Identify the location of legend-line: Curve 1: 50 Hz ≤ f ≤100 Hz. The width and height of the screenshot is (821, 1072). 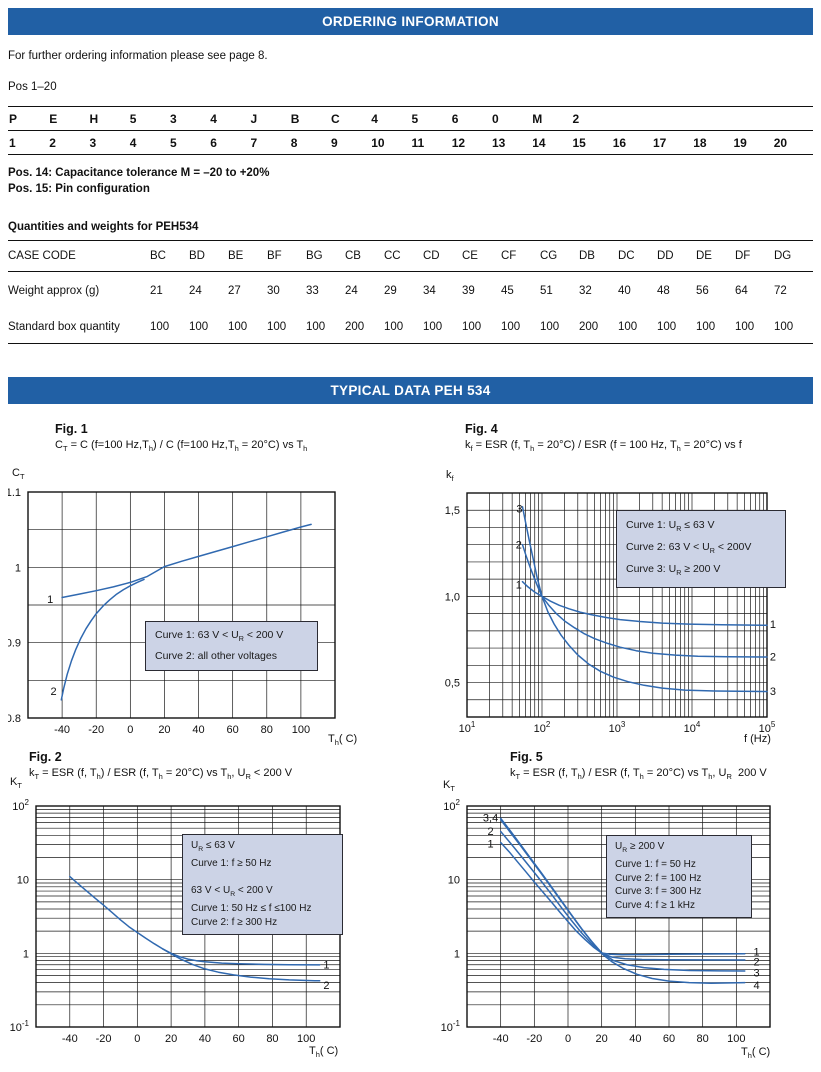
(251, 909).